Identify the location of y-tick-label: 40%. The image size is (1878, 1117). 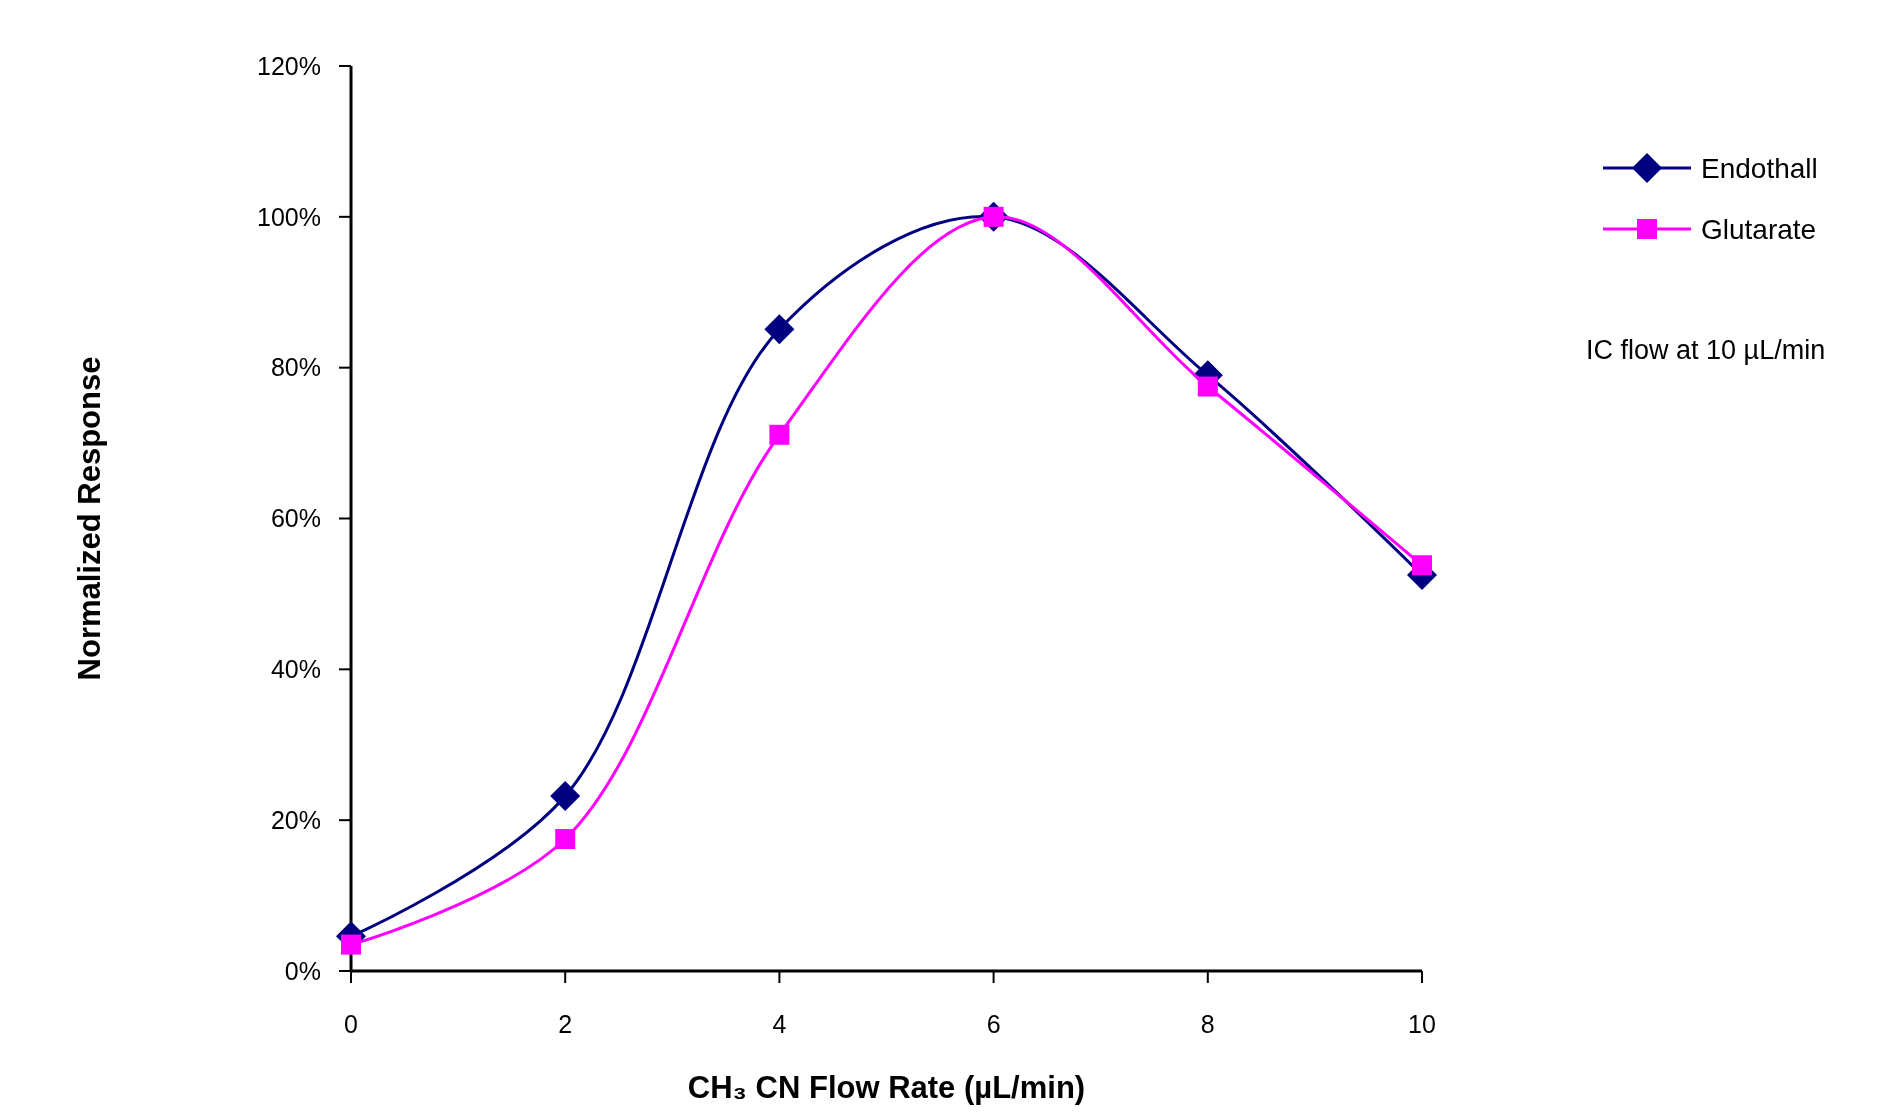
(295, 669).